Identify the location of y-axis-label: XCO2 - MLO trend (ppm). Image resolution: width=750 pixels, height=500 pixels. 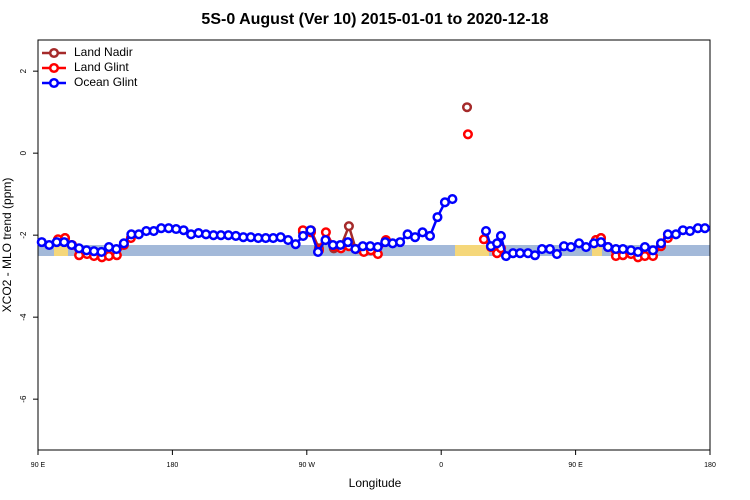
(7, 245).